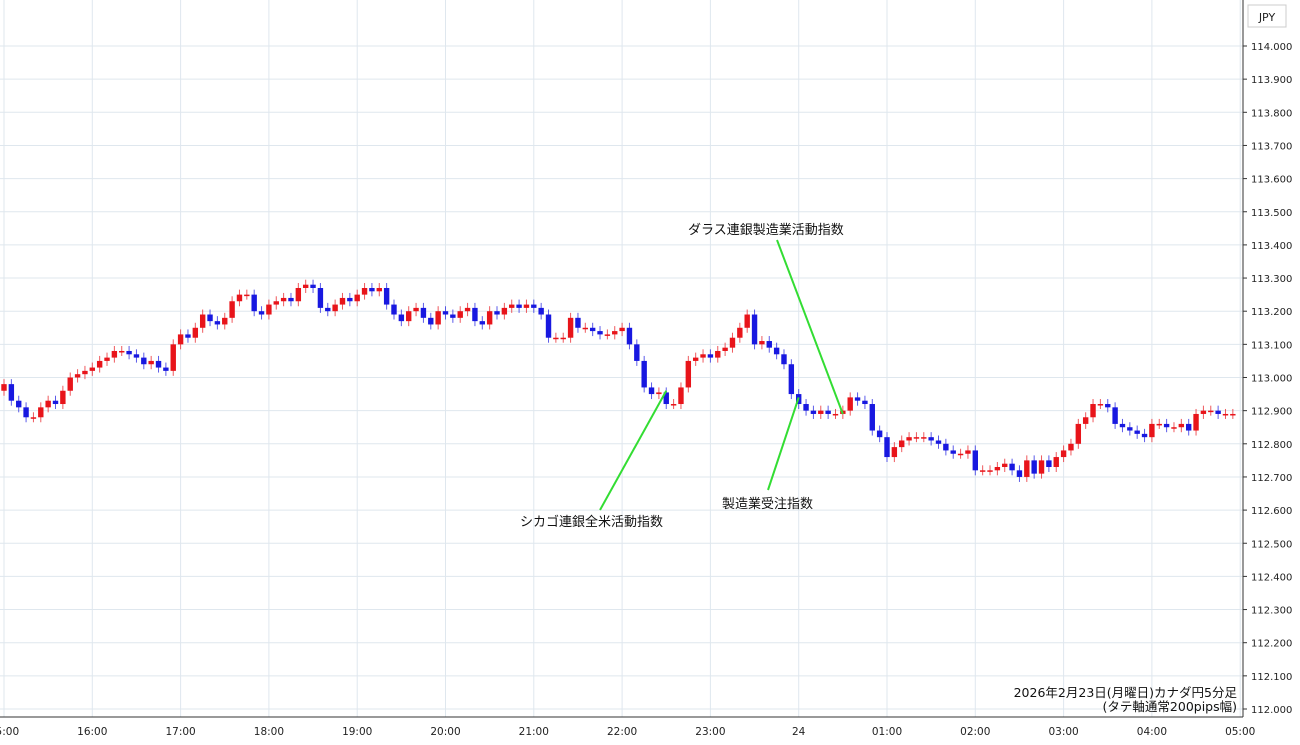 The width and height of the screenshot is (1300, 745). I want to click on y-tick-label: 112.000, so click(1271, 710).